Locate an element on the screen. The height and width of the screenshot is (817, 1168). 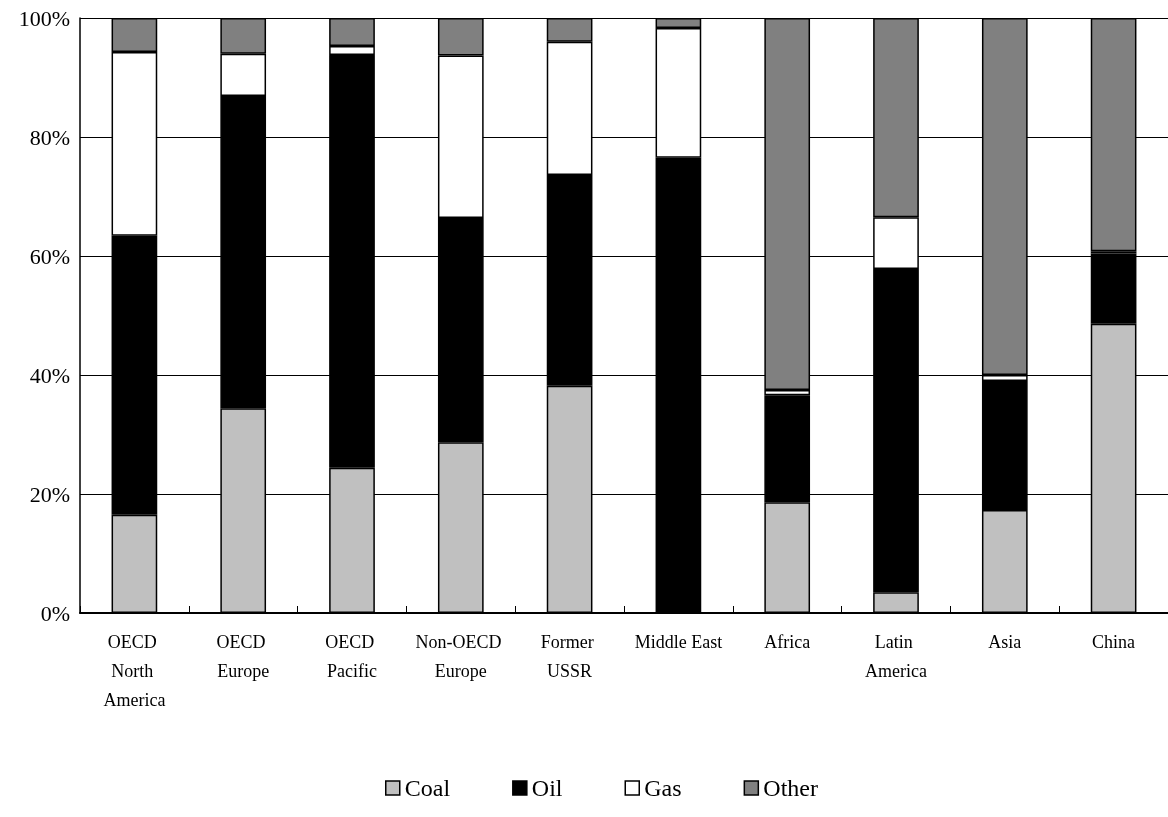
x-tick-label: Latin America is located at coordinates (896, 656).